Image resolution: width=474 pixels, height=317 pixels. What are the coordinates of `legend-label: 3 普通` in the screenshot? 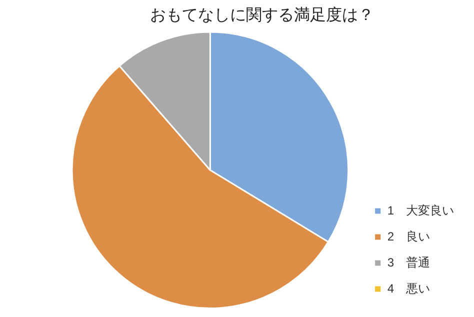 It's located at (408, 262).